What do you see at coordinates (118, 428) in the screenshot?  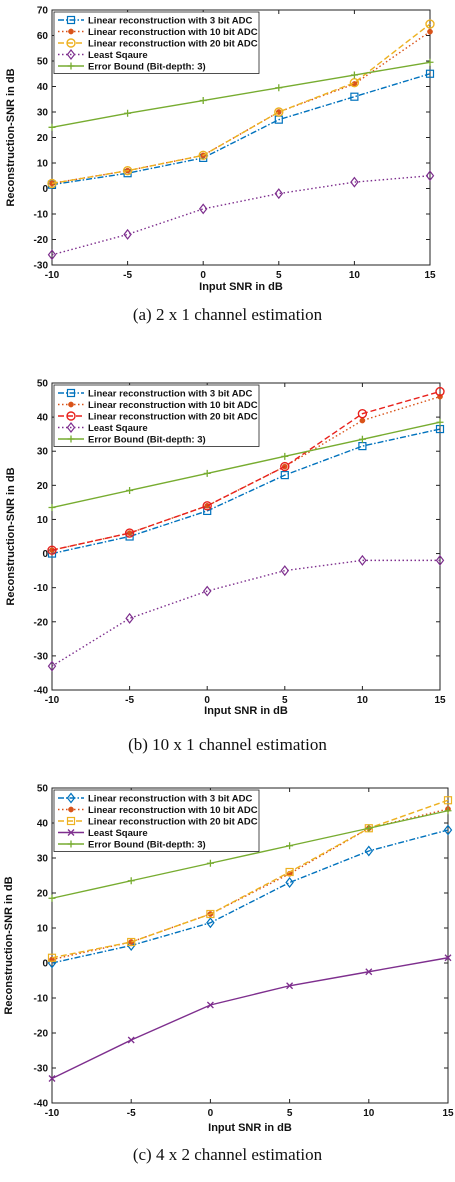 I see `legend-entry: Least Sqaure` at bounding box center [118, 428].